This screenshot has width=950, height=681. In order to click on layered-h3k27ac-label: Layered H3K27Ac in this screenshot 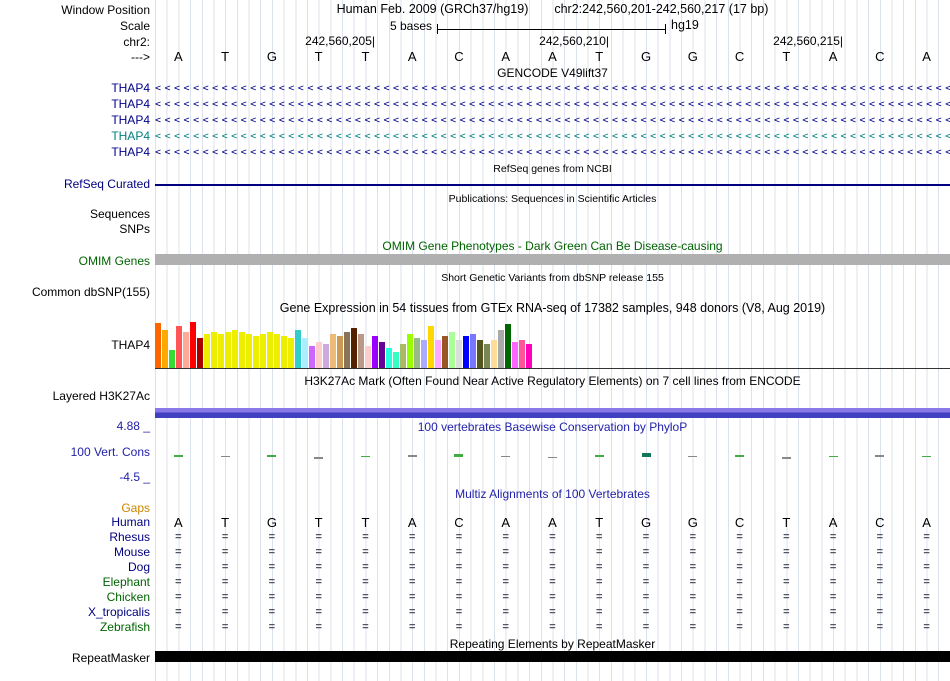, I will do `click(101, 396)`.